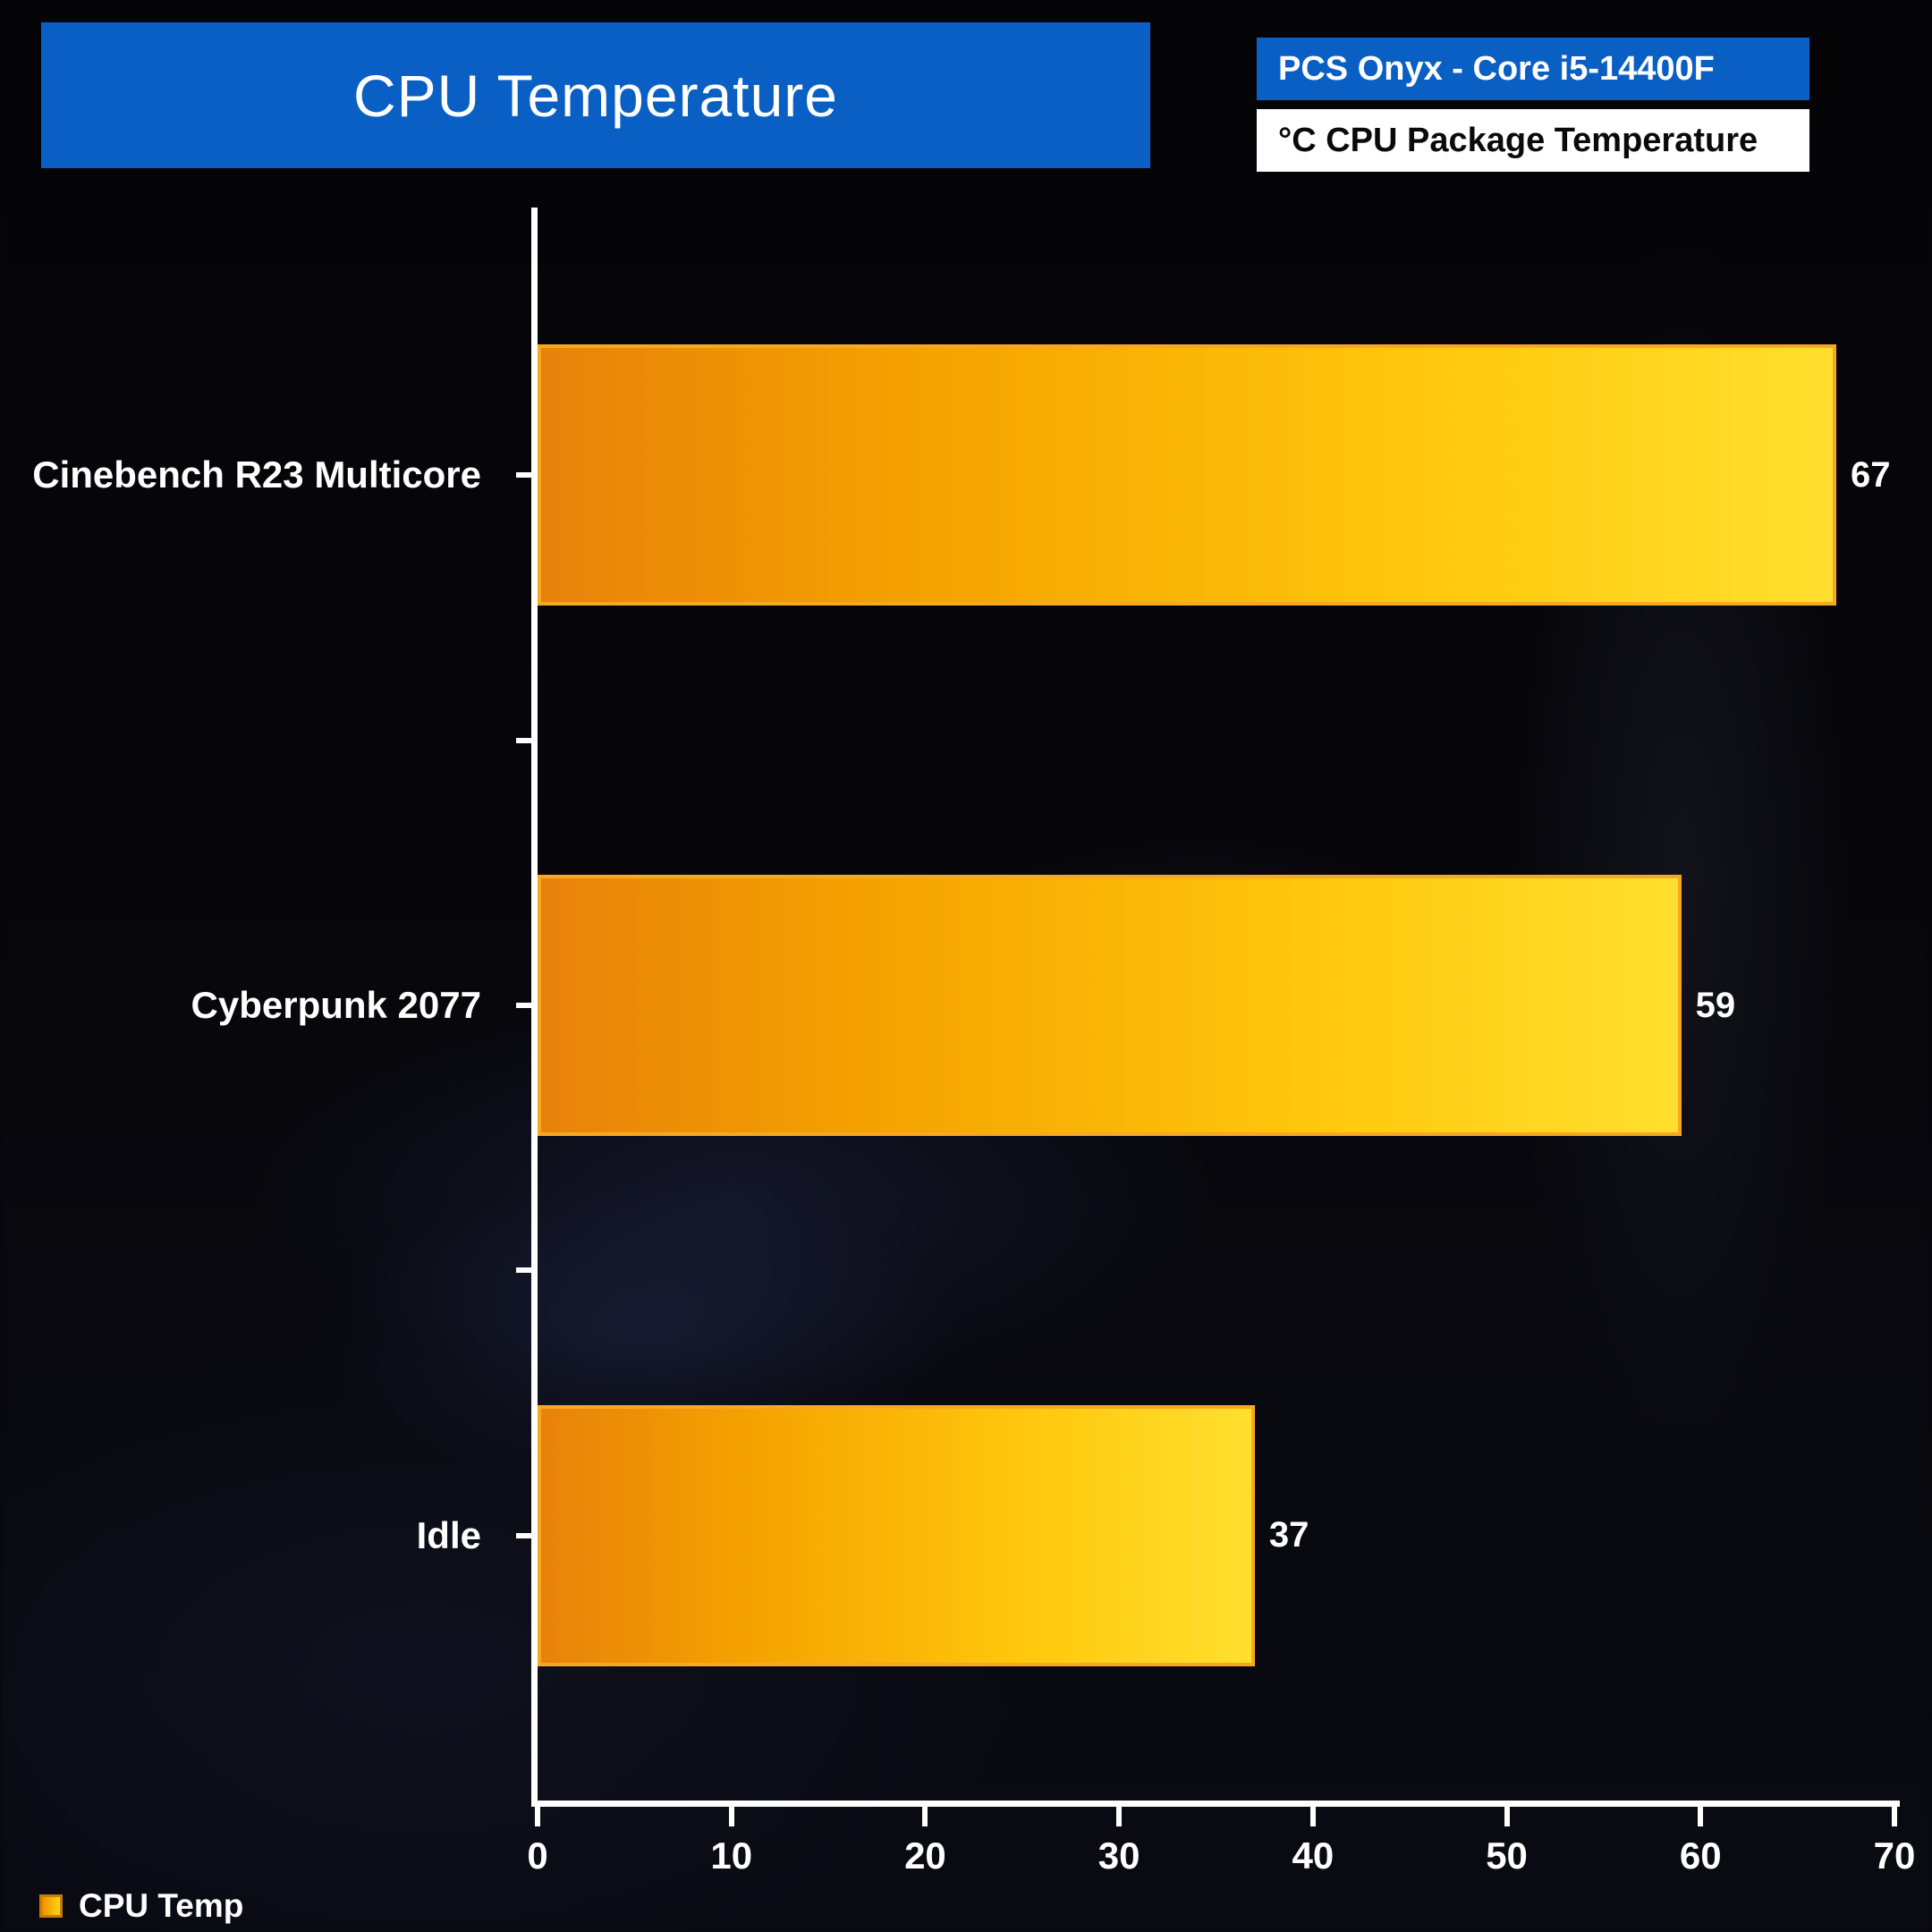  Describe the element at coordinates (336, 1005) in the screenshot. I see `category-label: Cyberpunk 2077` at that location.